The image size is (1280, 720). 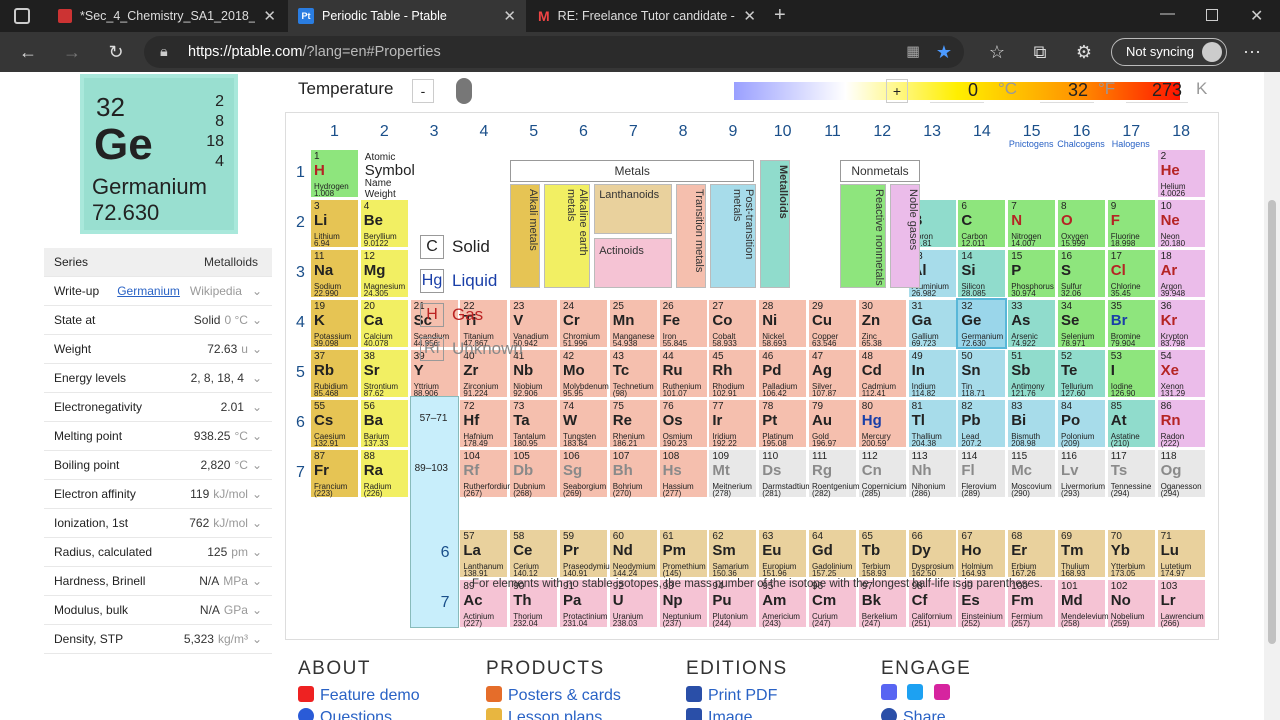 I want to click on element-pm: 61 Pm Promethium (145), so click(x=683, y=554).